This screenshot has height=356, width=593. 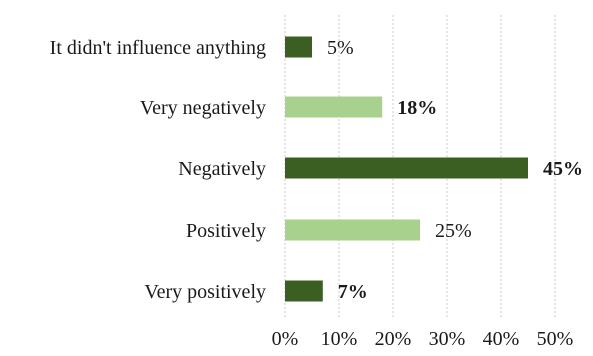 I want to click on data-label-0: 5%, so click(x=340, y=48).